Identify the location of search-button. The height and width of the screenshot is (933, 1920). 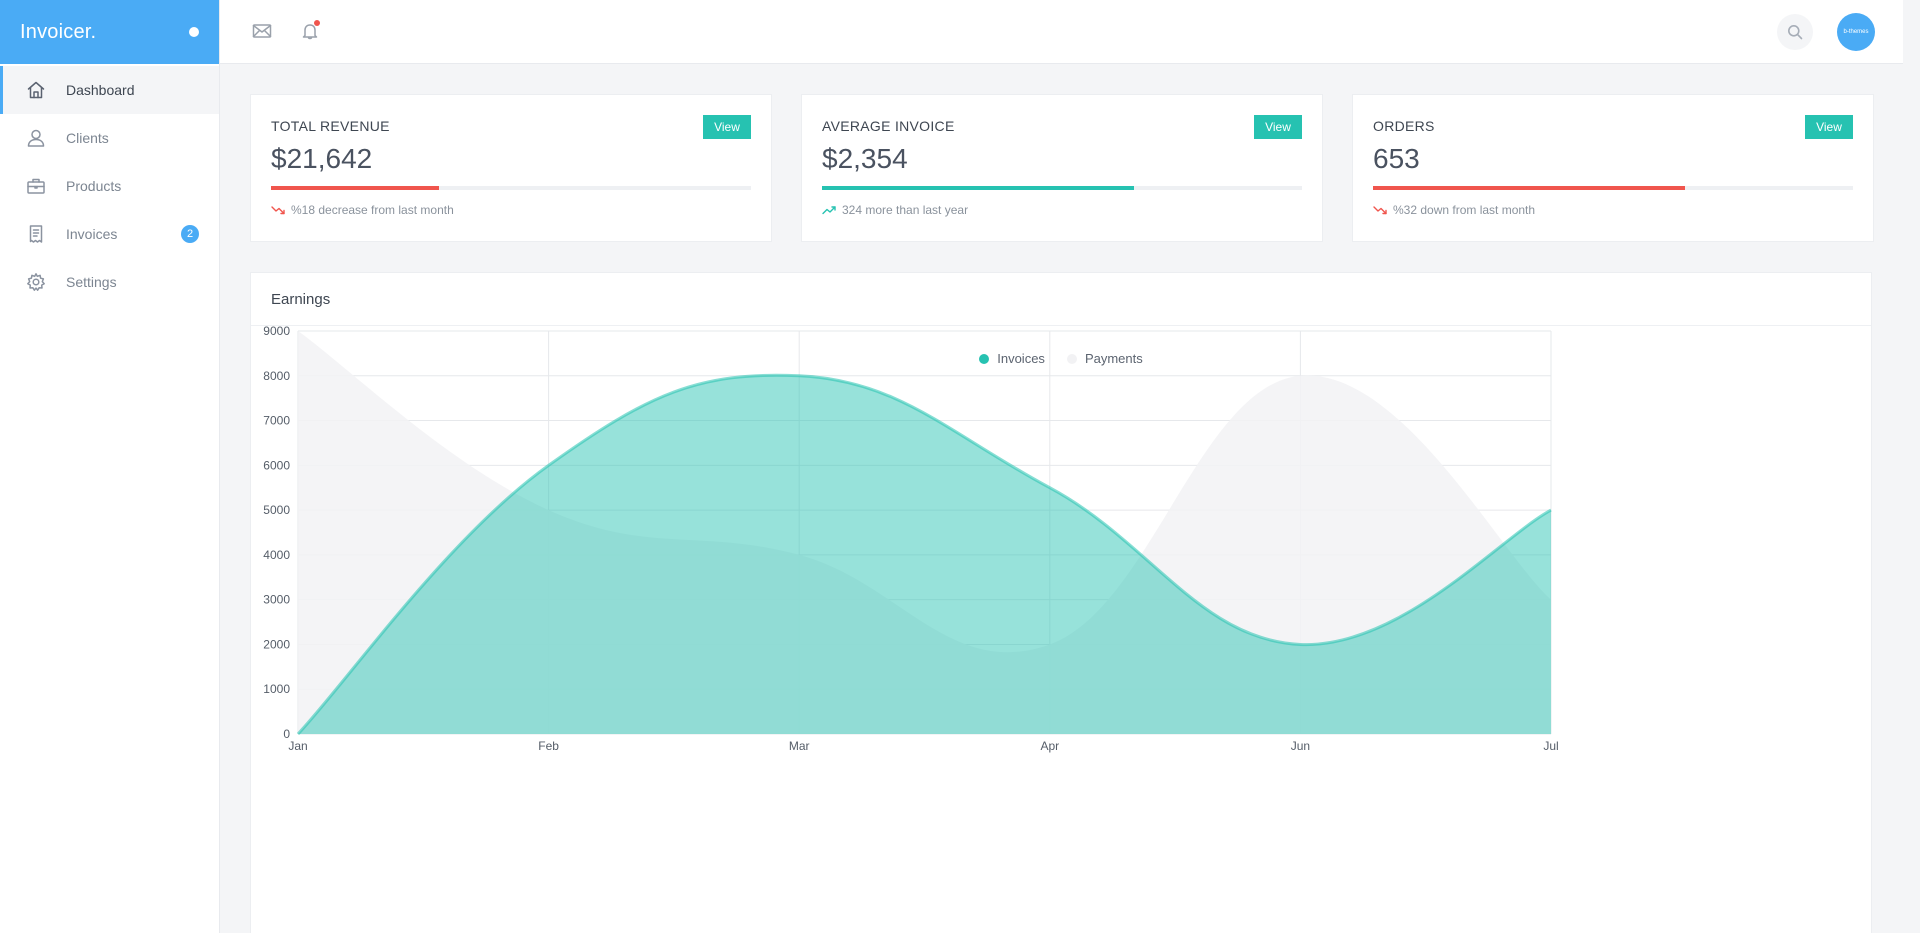
(1795, 32).